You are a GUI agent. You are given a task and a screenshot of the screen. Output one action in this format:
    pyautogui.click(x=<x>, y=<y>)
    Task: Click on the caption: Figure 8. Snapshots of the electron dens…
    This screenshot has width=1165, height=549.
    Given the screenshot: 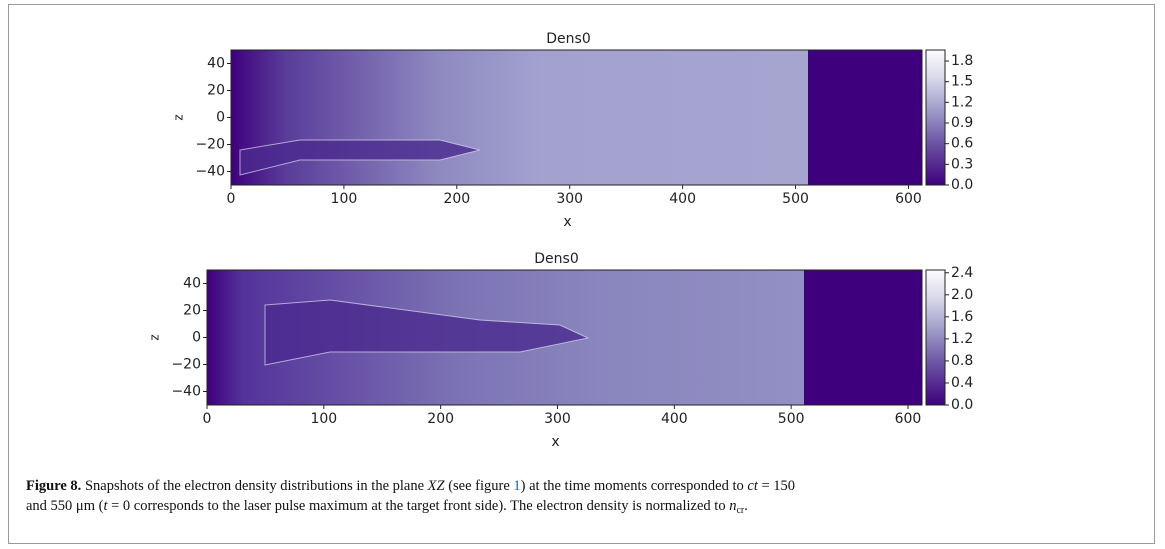 What is the action you would take?
    pyautogui.click(x=586, y=498)
    